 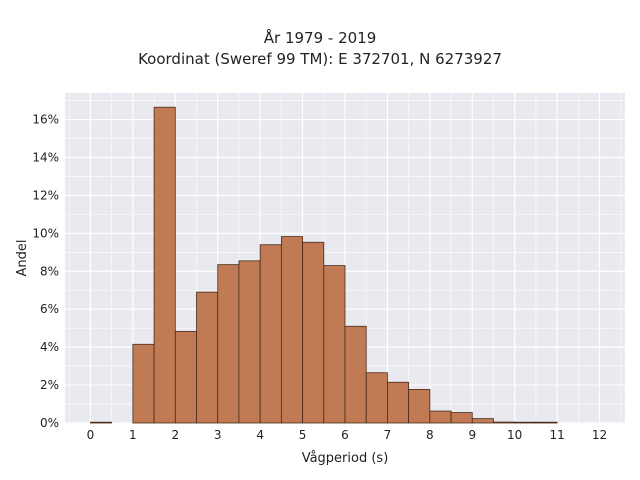 What do you see at coordinates (22, 258) in the screenshot?
I see `y-axis-label: Andel` at bounding box center [22, 258].